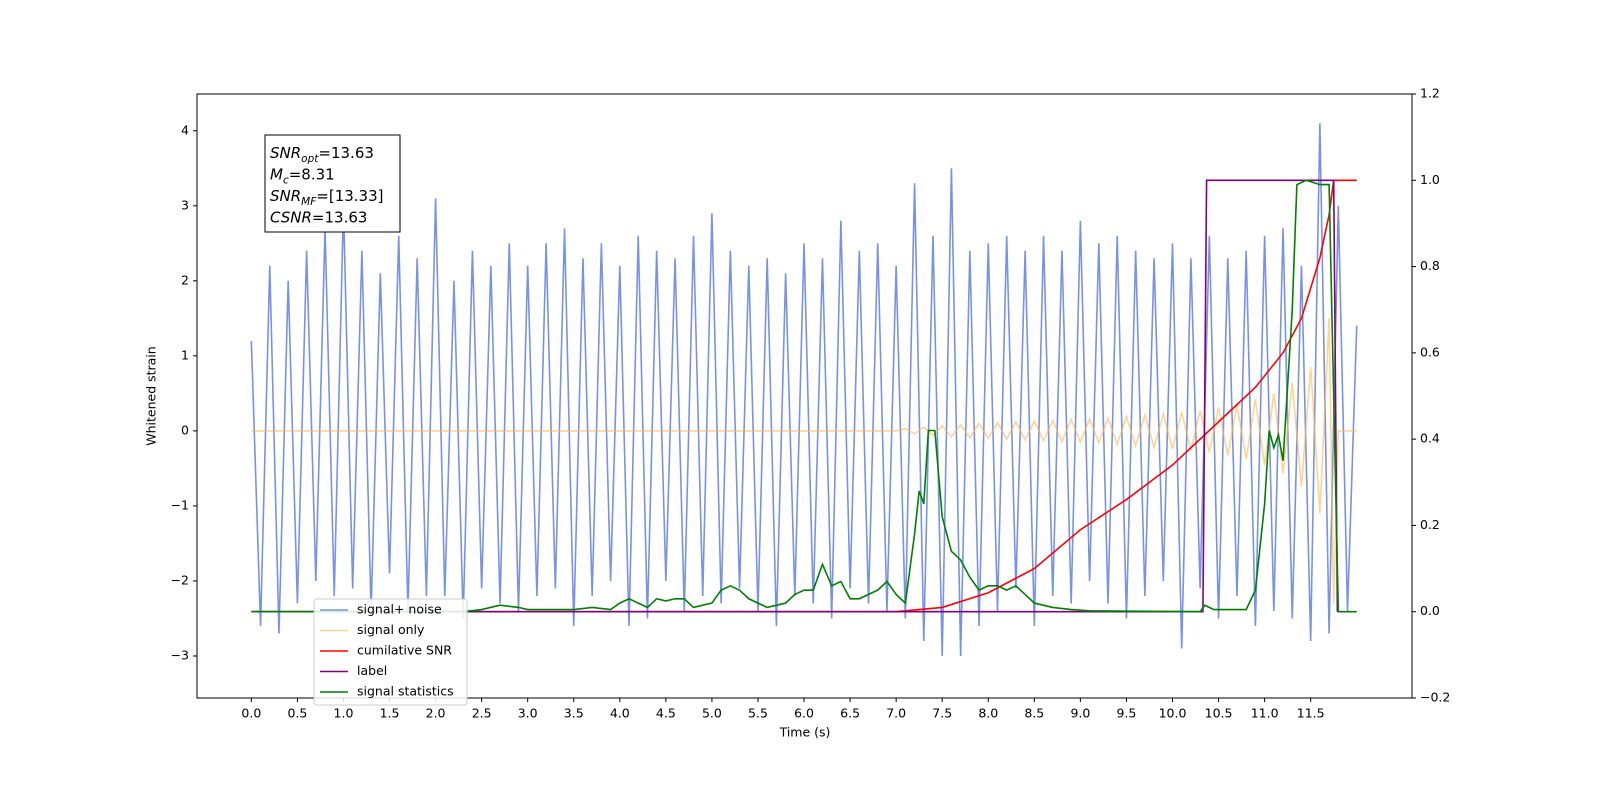  Describe the element at coordinates (151, 395) in the screenshot. I see `y-axis-label: Whitened strain` at that location.